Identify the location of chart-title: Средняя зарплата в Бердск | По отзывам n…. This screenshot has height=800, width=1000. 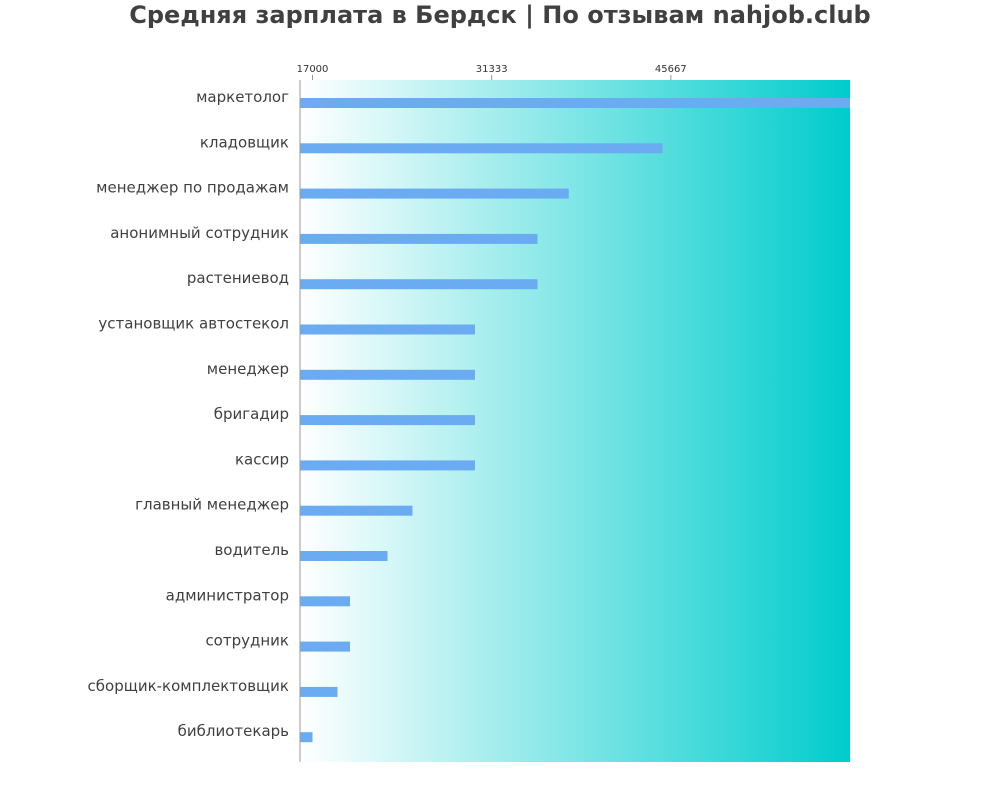
(499, 15).